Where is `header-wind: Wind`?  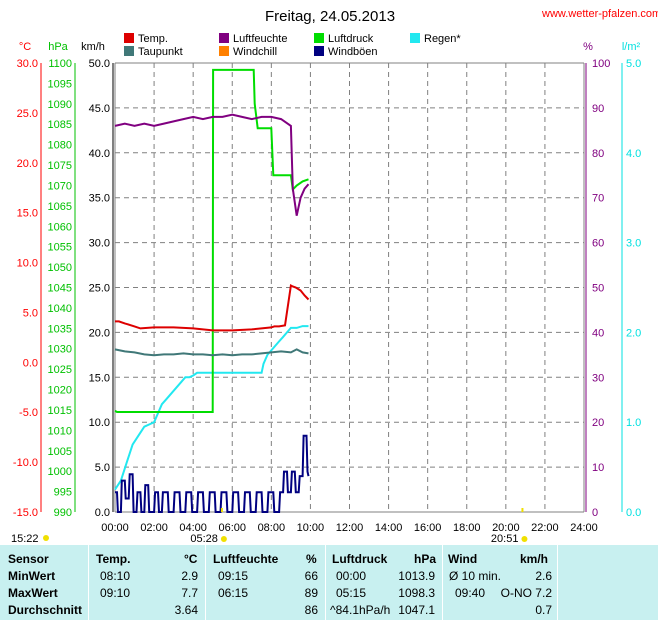
header-wind: Wind is located at coordinates (463, 559).